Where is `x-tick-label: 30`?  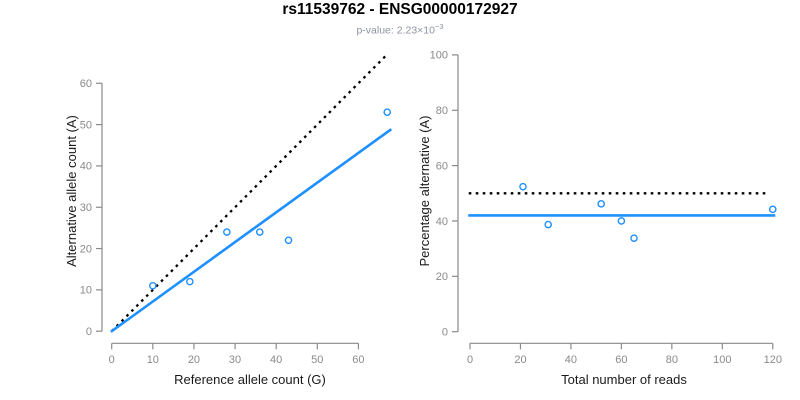
x-tick-label: 30 is located at coordinates (235, 360).